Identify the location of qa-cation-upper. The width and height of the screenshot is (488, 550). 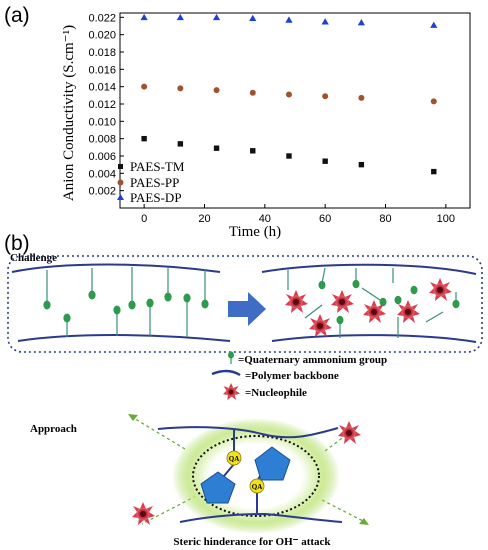
(234, 458).